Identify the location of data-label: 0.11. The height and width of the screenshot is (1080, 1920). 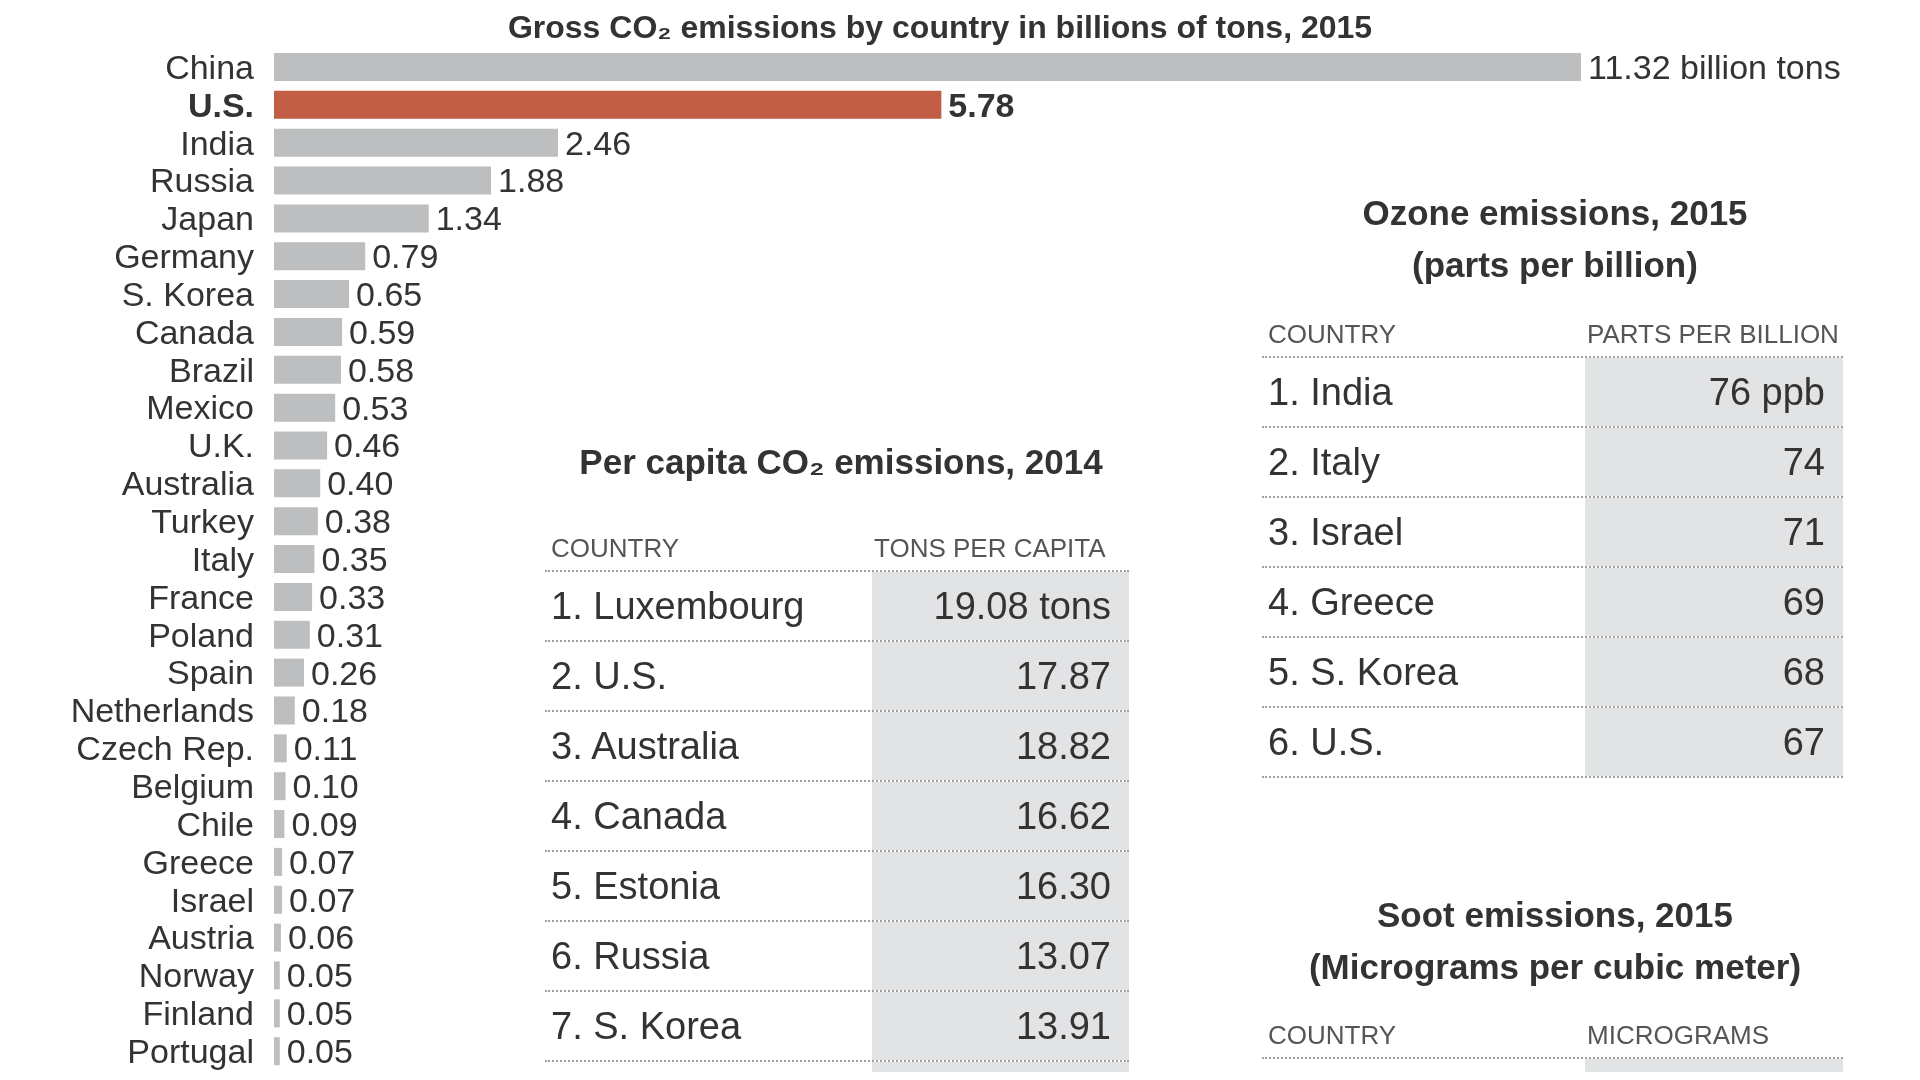
(325, 748).